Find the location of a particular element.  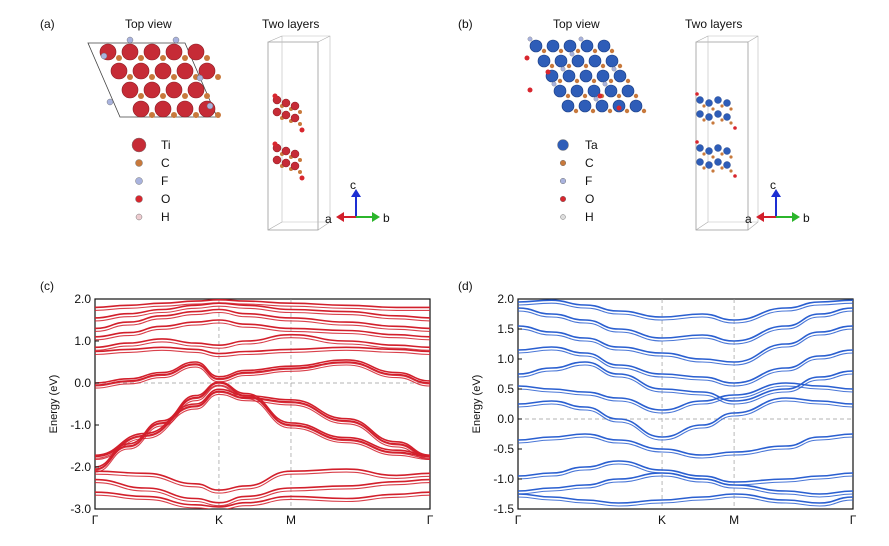

y-tick-label: -1.0 is located at coordinates (503, 479).